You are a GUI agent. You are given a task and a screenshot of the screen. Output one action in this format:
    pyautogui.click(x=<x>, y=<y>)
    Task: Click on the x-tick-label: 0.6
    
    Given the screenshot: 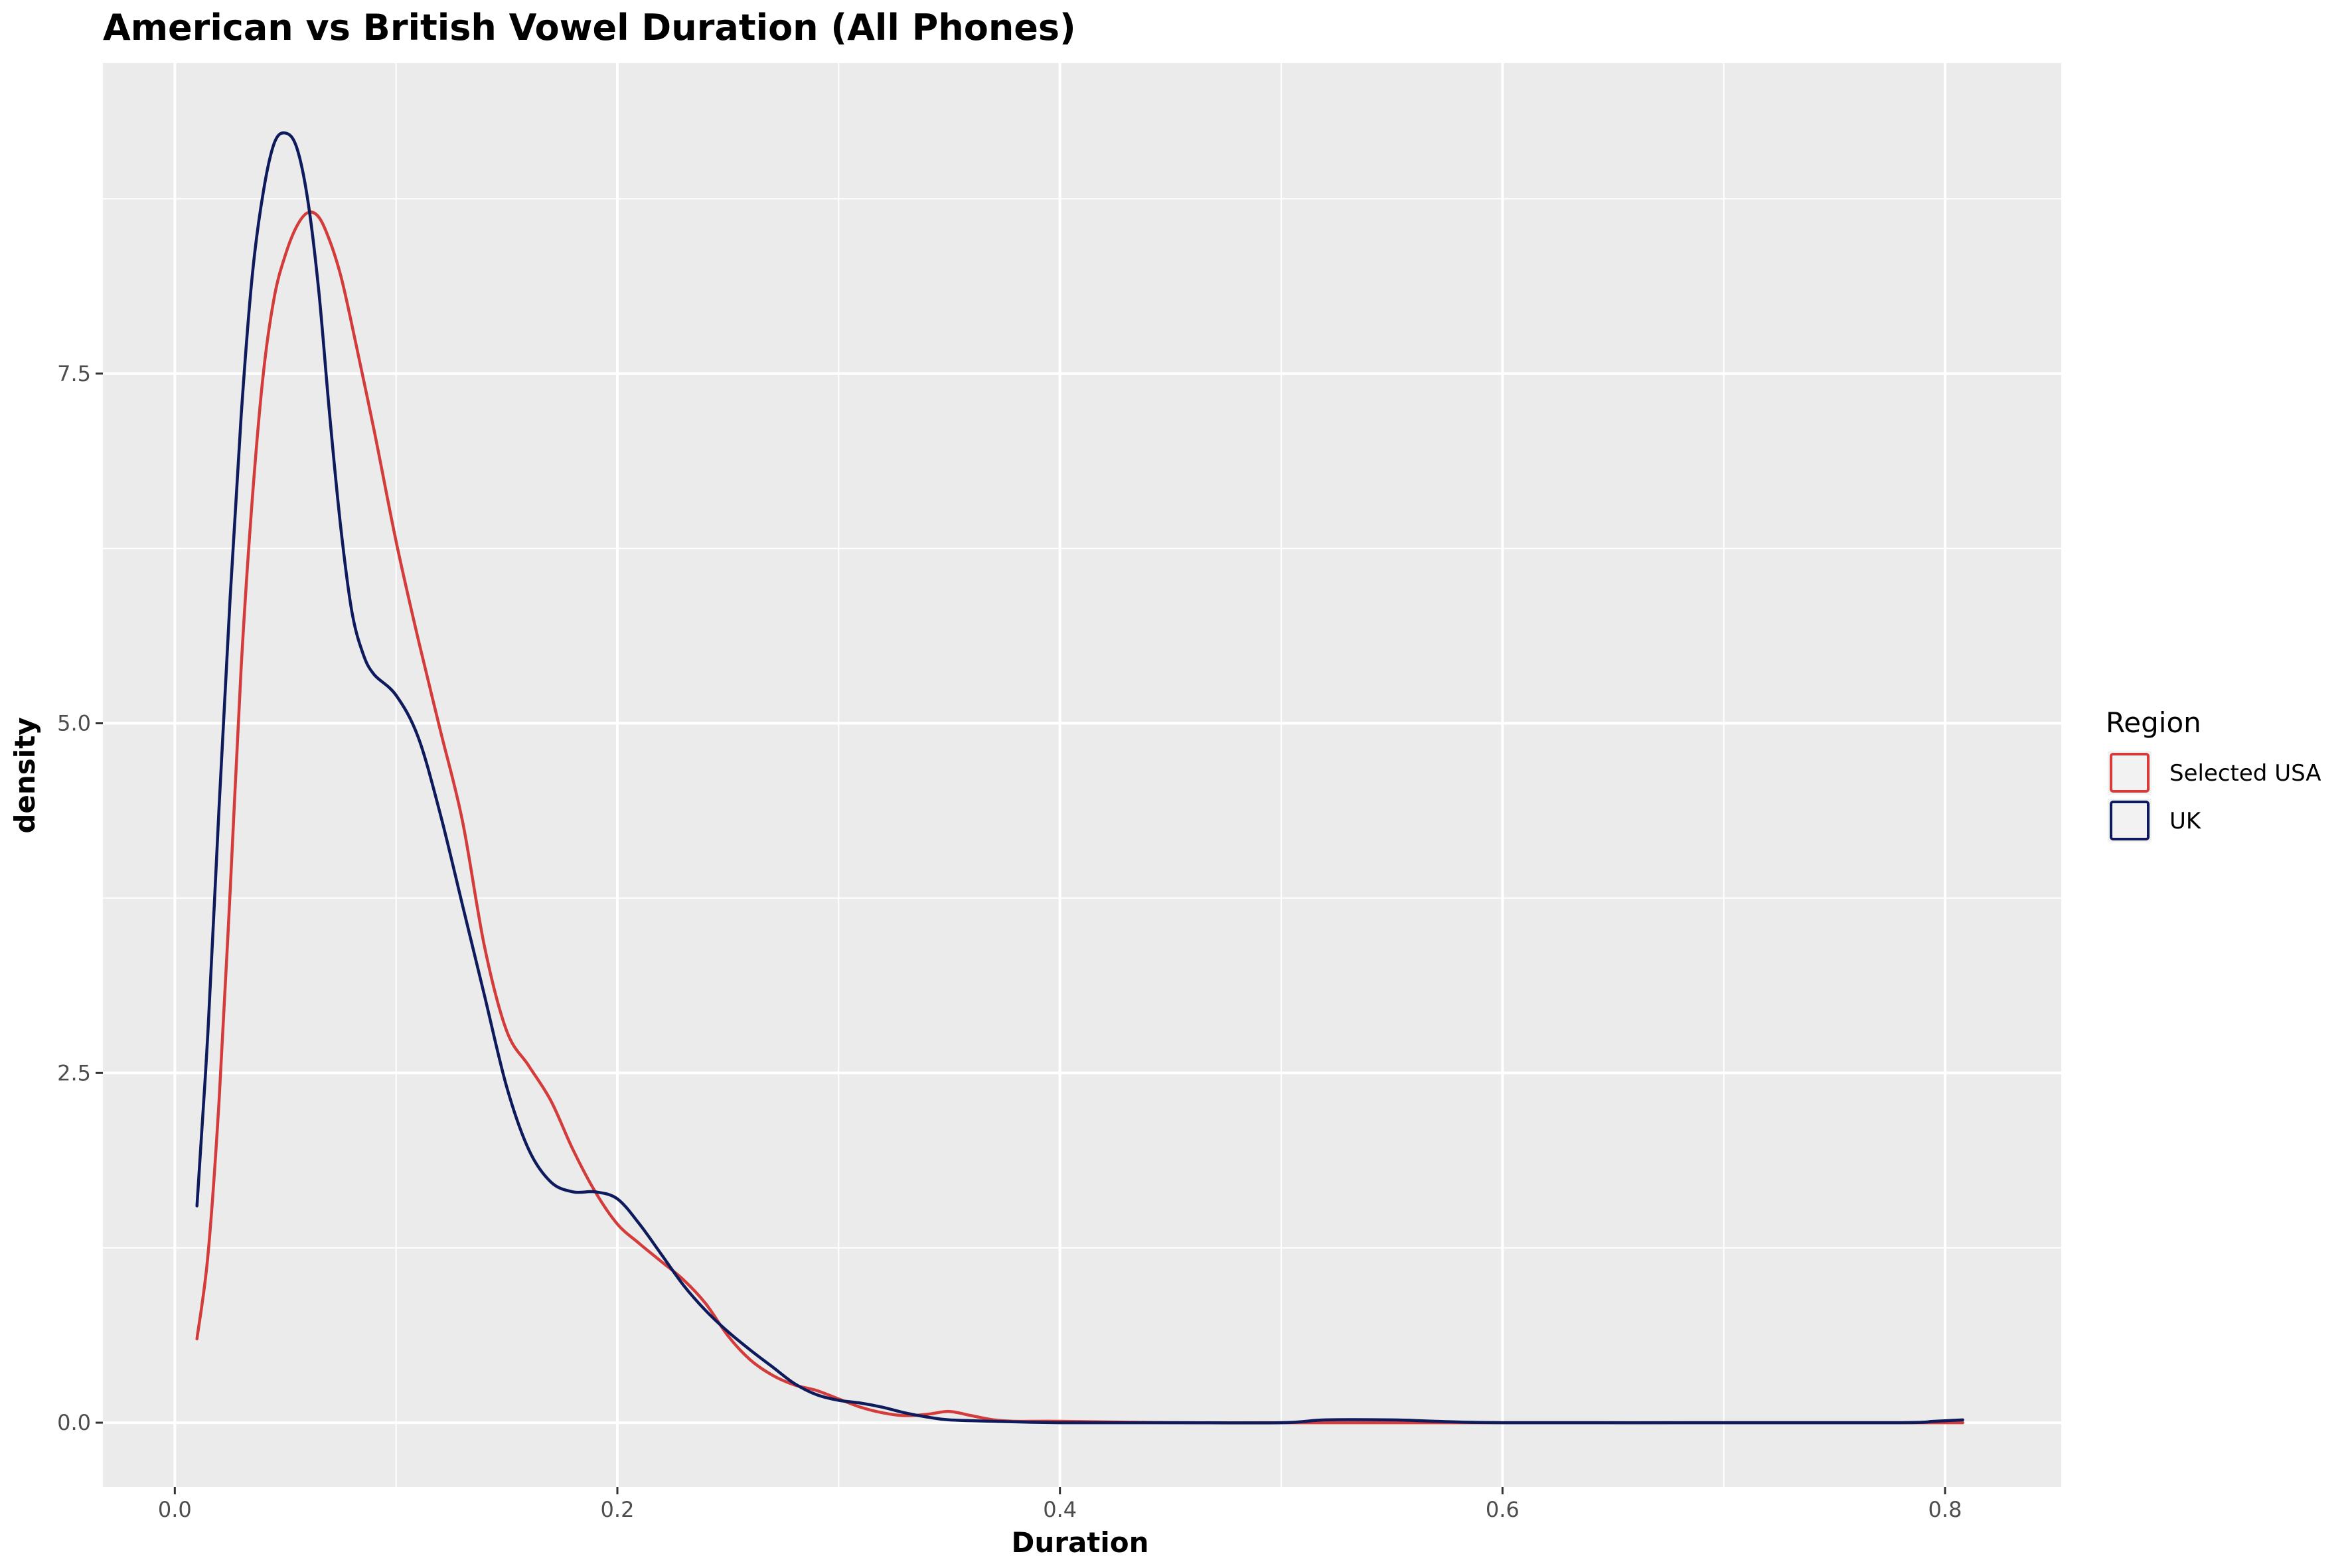 What is the action you would take?
    pyautogui.click(x=1503, y=1510)
    